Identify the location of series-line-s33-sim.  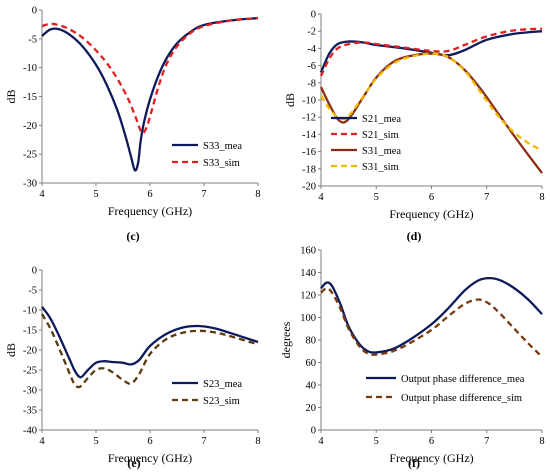
(150, 75).